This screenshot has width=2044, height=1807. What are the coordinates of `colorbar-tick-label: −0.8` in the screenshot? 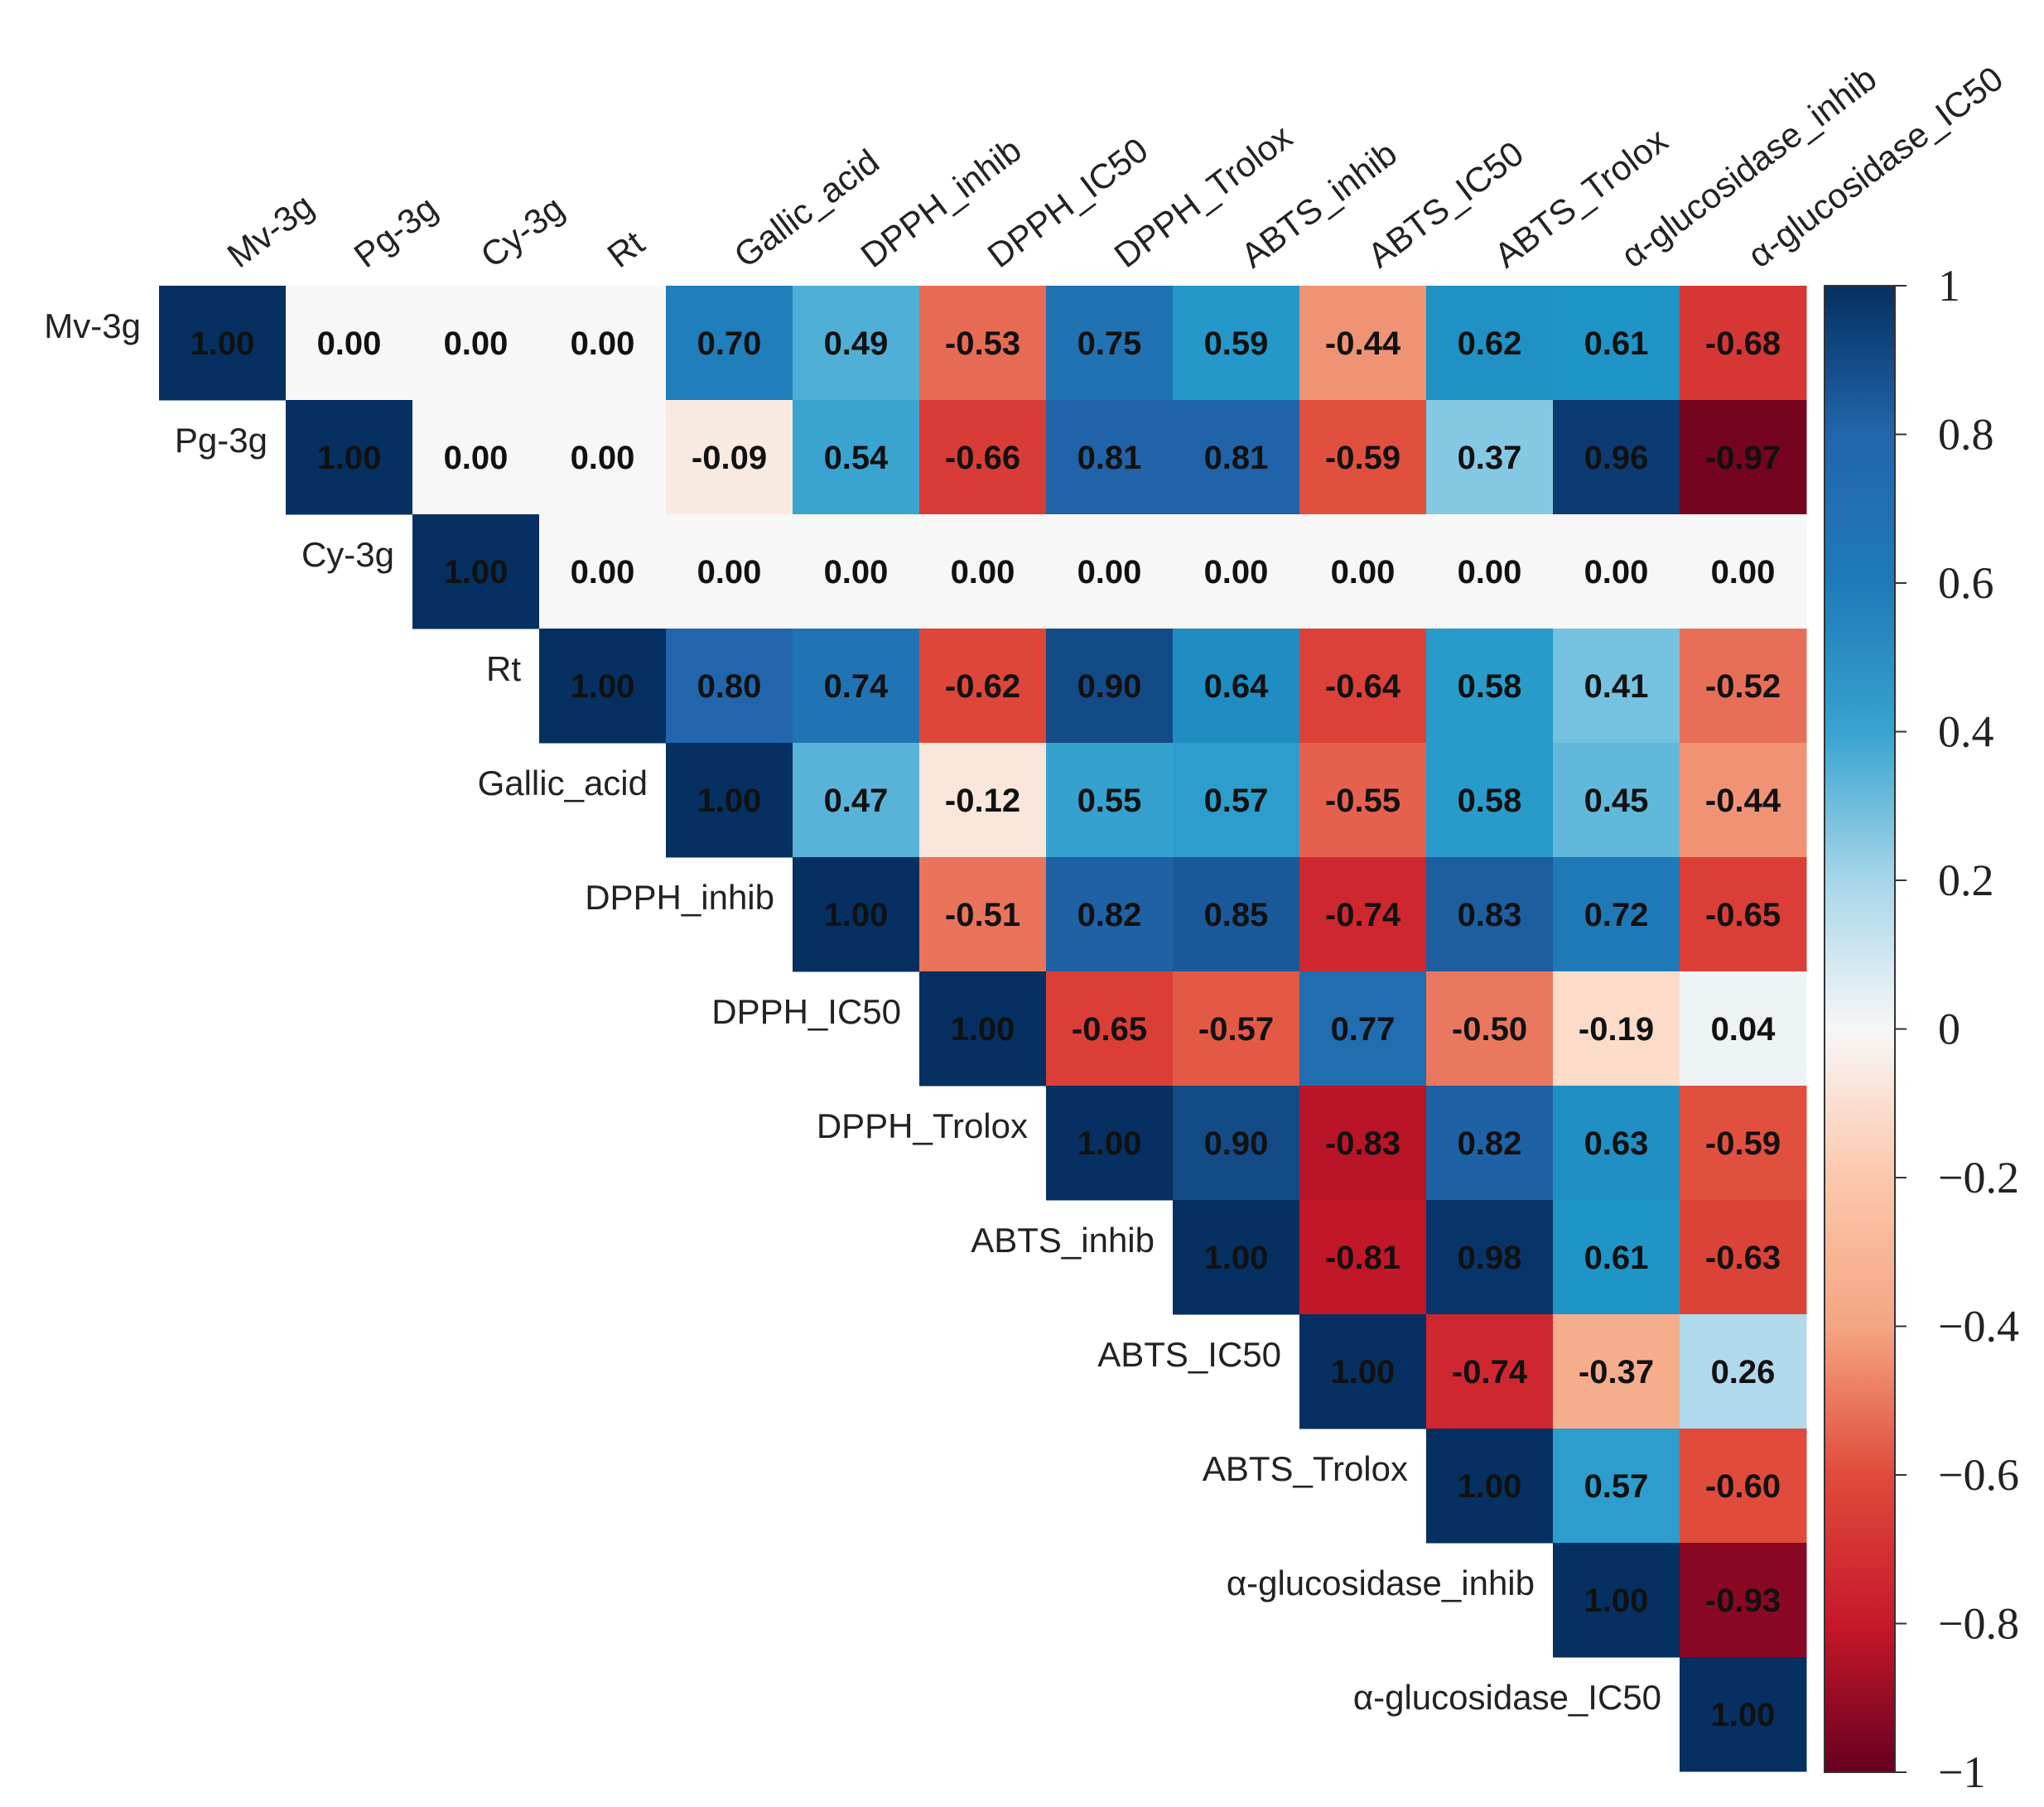 It's located at (1979, 1624).